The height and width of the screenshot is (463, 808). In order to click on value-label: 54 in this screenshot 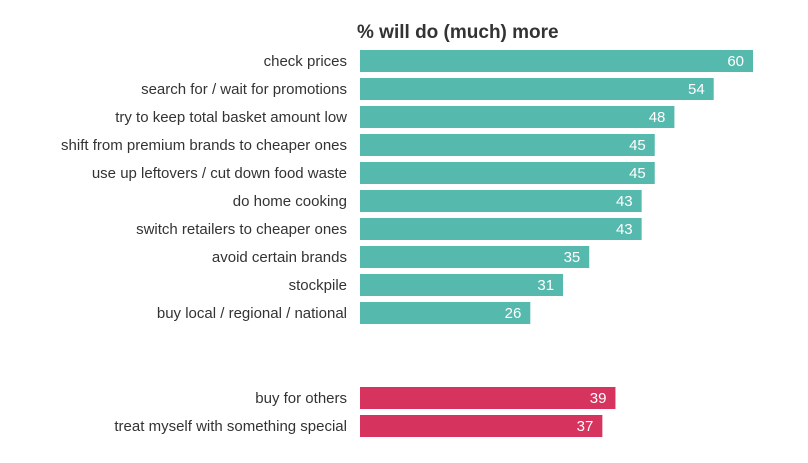, I will do `click(696, 89)`.